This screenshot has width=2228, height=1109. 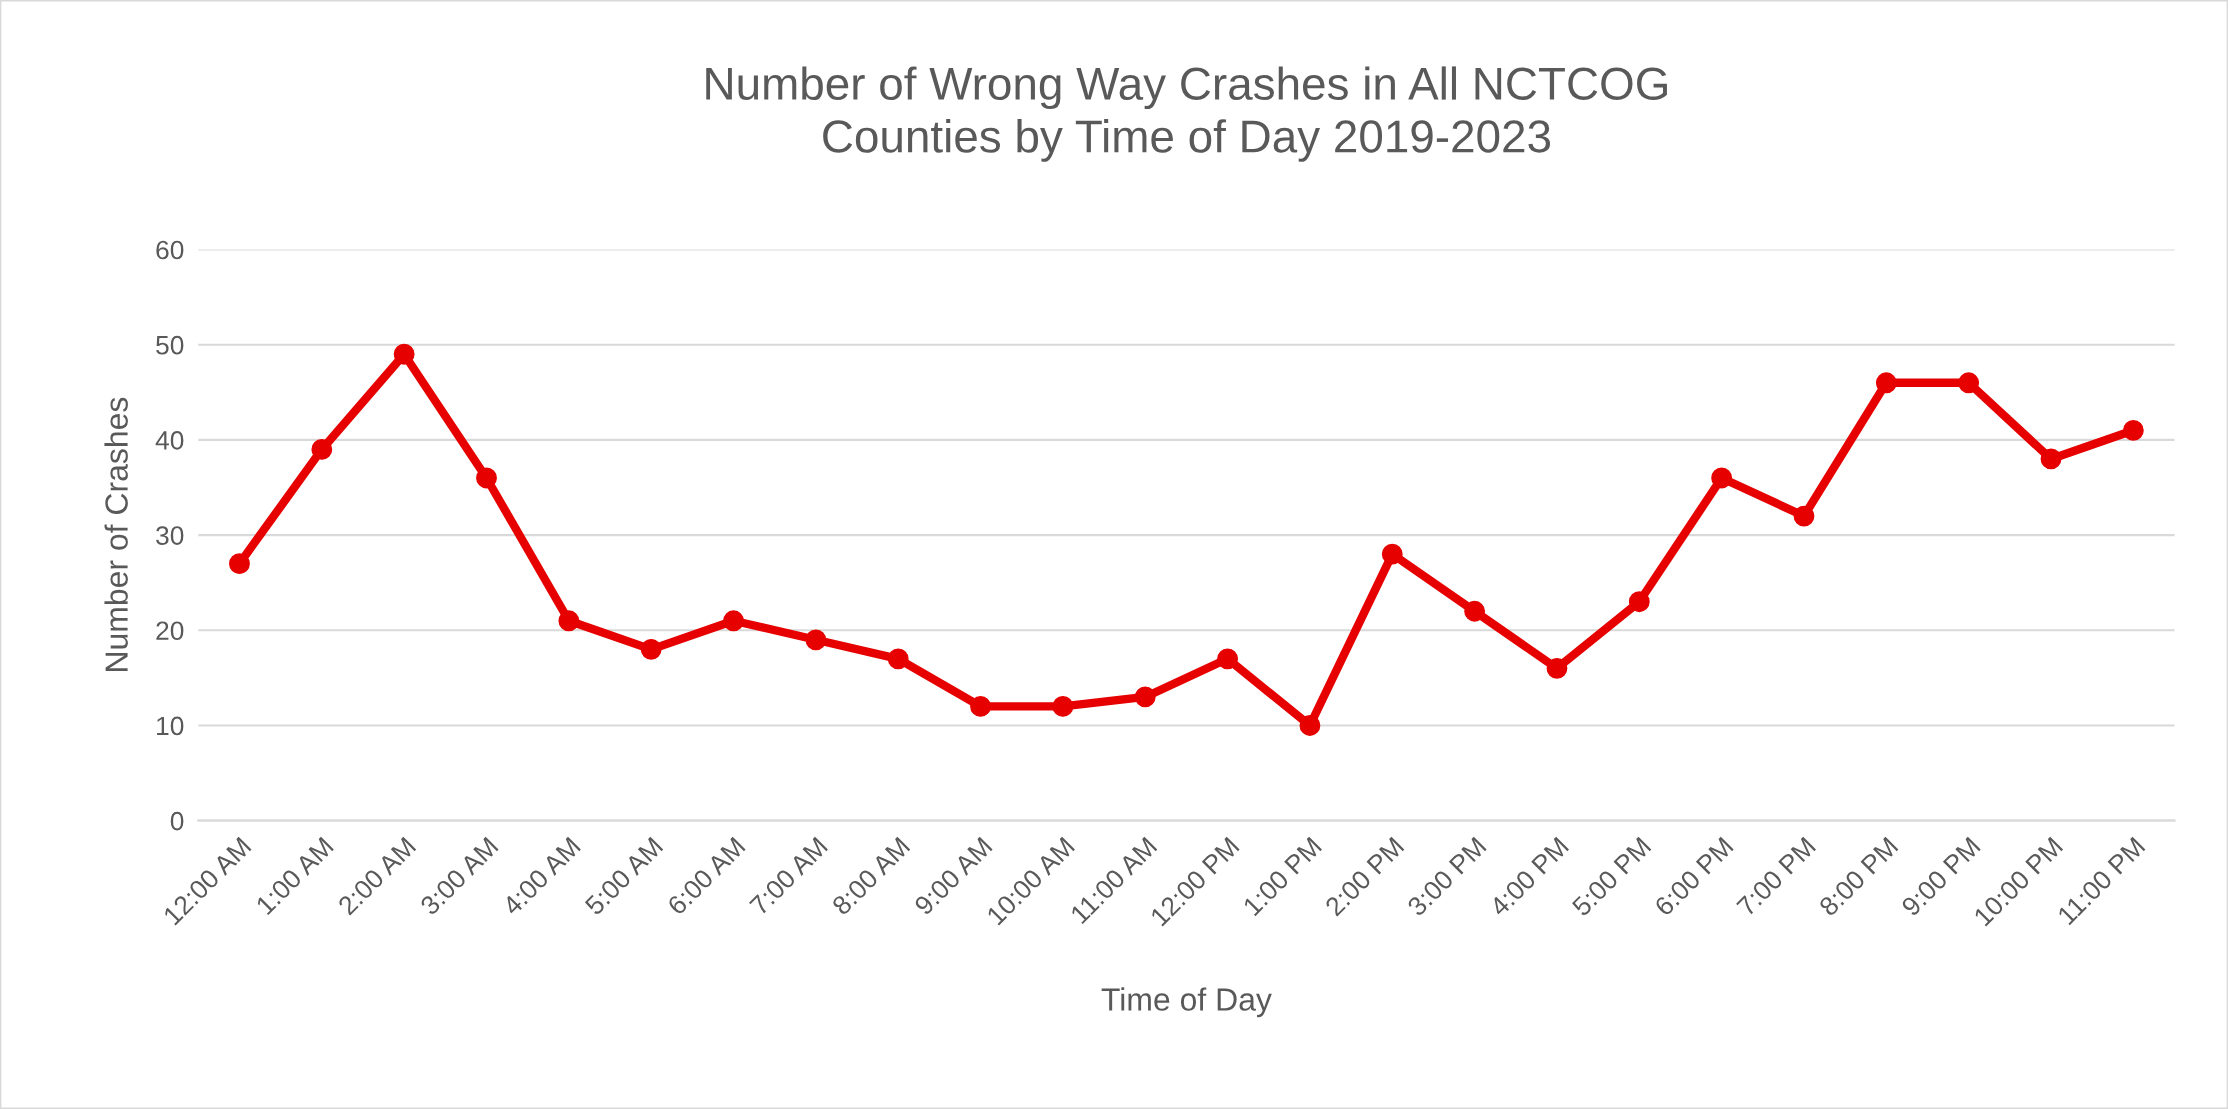 I want to click on x-tick-label: 7:00 AM, so click(x=788, y=876).